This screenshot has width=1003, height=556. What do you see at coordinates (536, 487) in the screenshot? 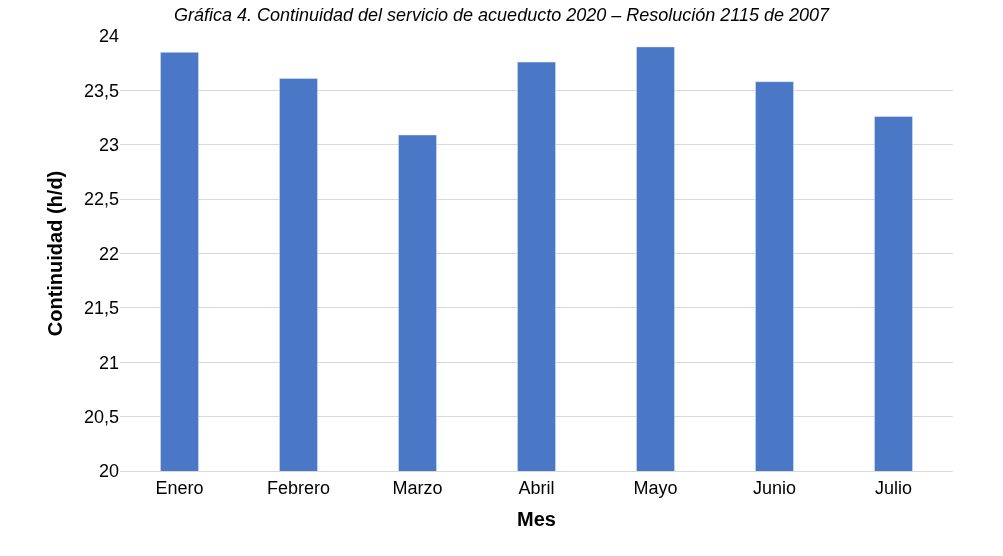
I see `x-tick-label: Abril` at bounding box center [536, 487].